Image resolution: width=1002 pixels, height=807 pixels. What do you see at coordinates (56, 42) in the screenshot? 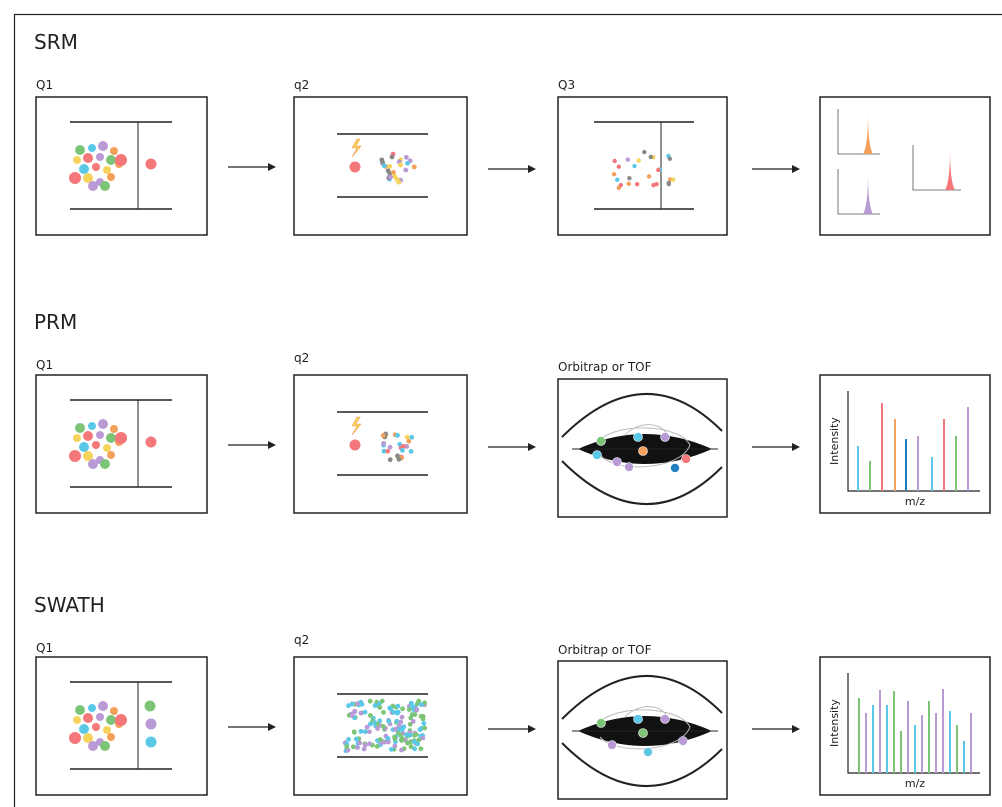
I see `row-title: SRM` at bounding box center [56, 42].